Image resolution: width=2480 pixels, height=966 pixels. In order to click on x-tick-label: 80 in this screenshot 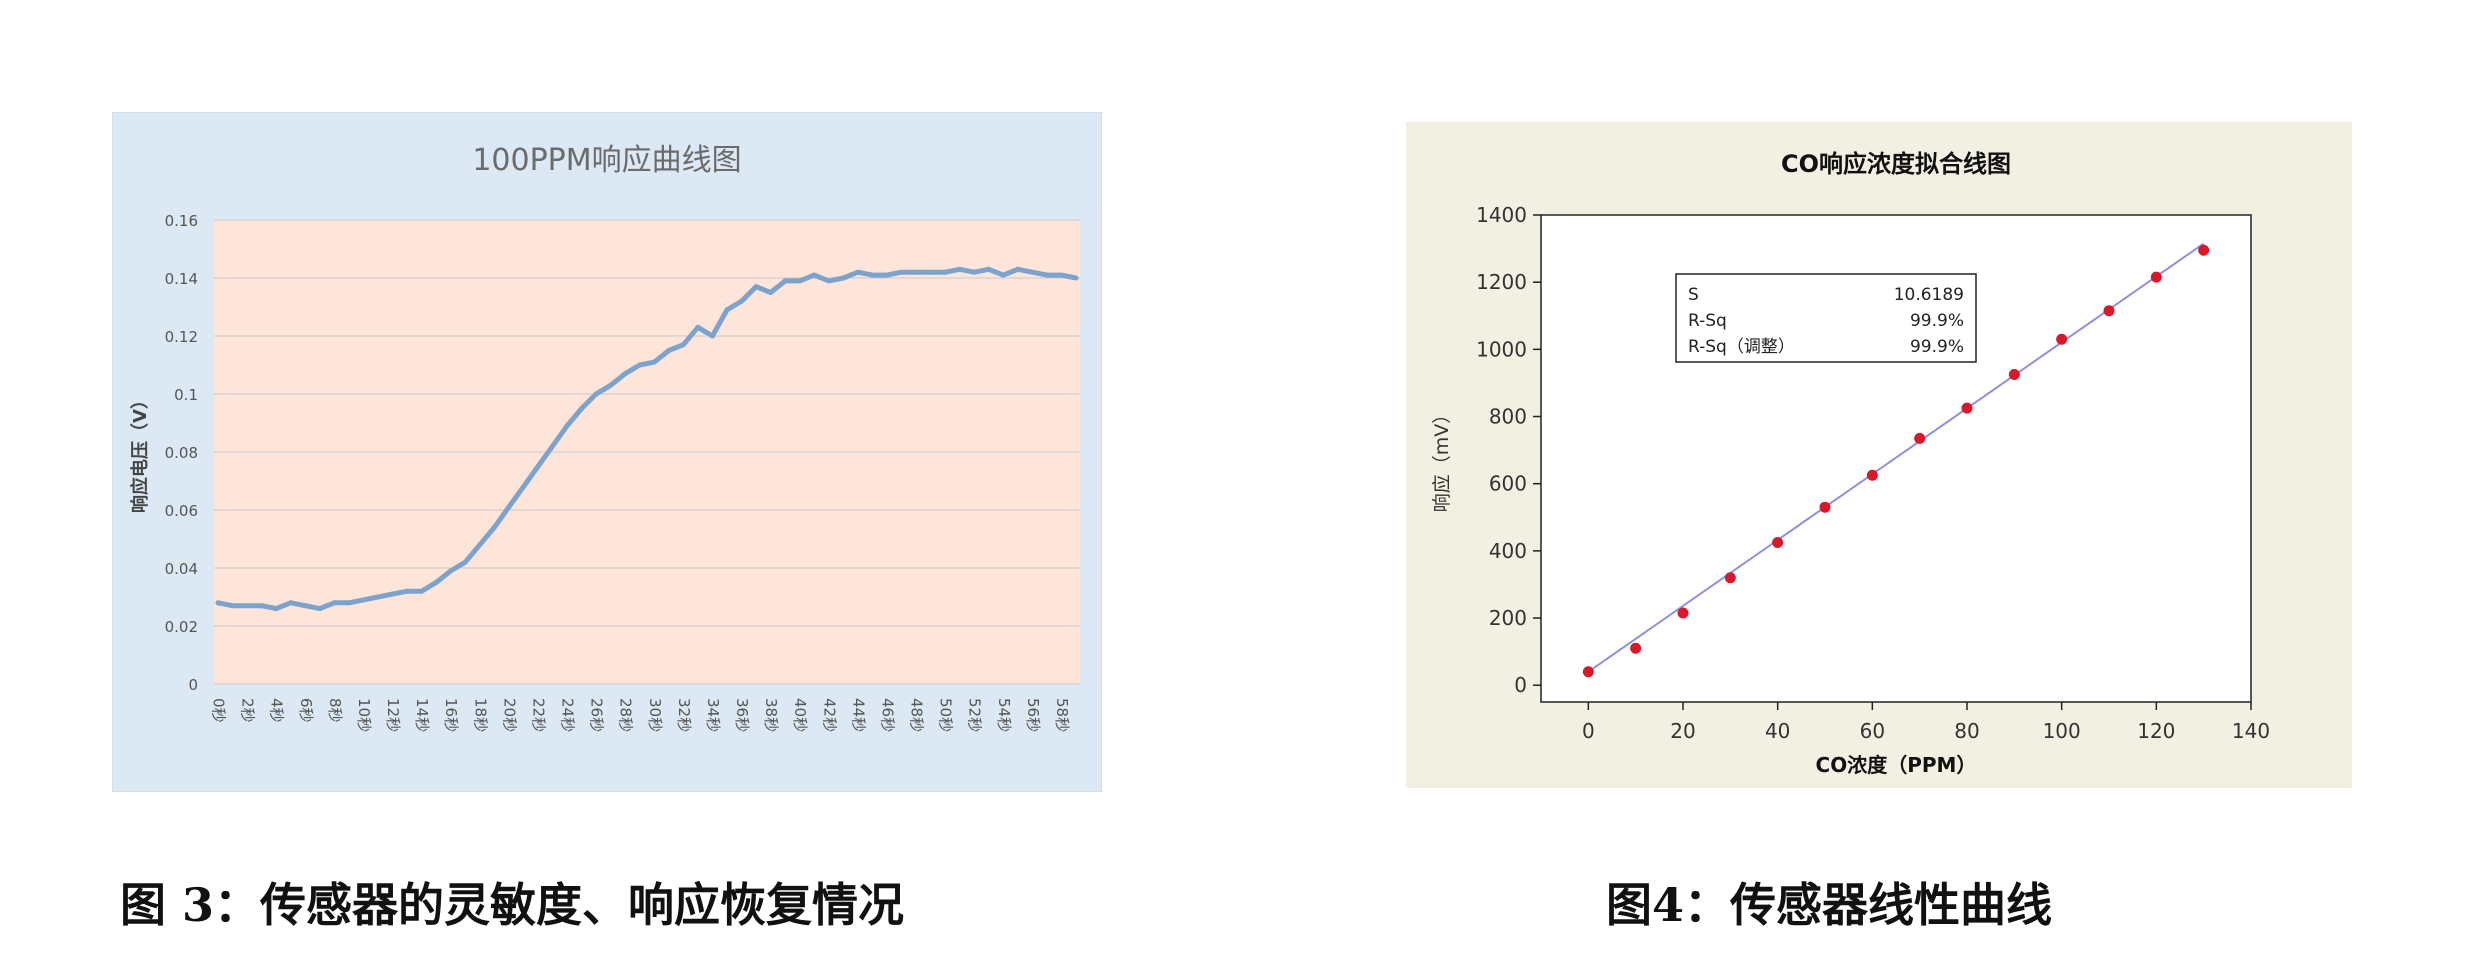, I will do `click(1966, 731)`.